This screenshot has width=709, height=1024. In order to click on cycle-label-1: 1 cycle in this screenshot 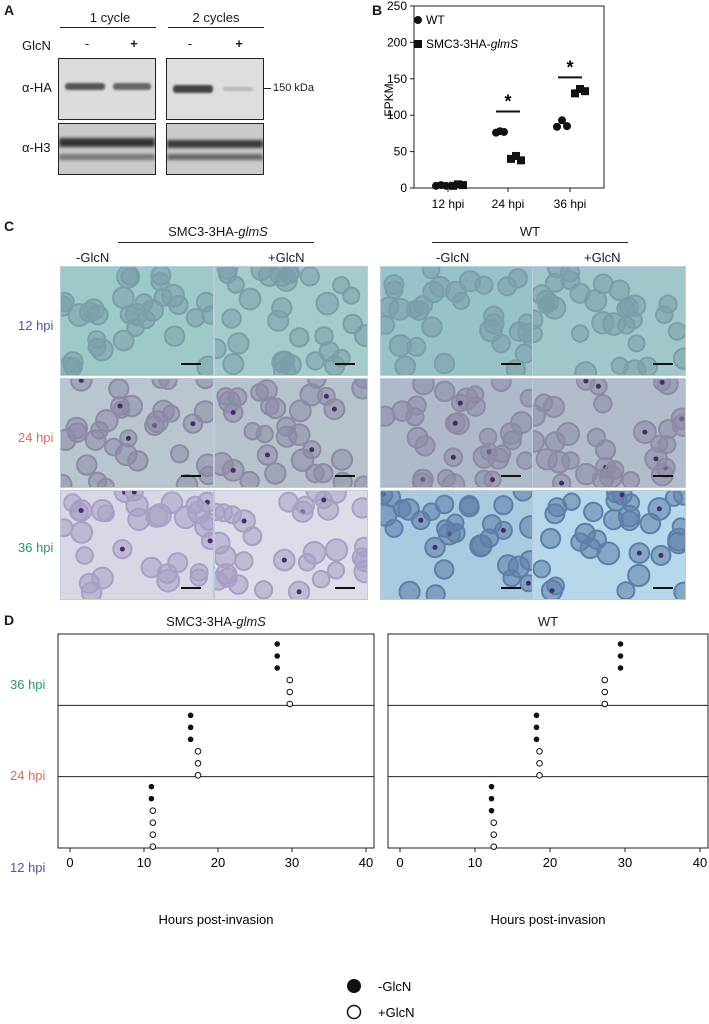, I will do `click(110, 17)`.